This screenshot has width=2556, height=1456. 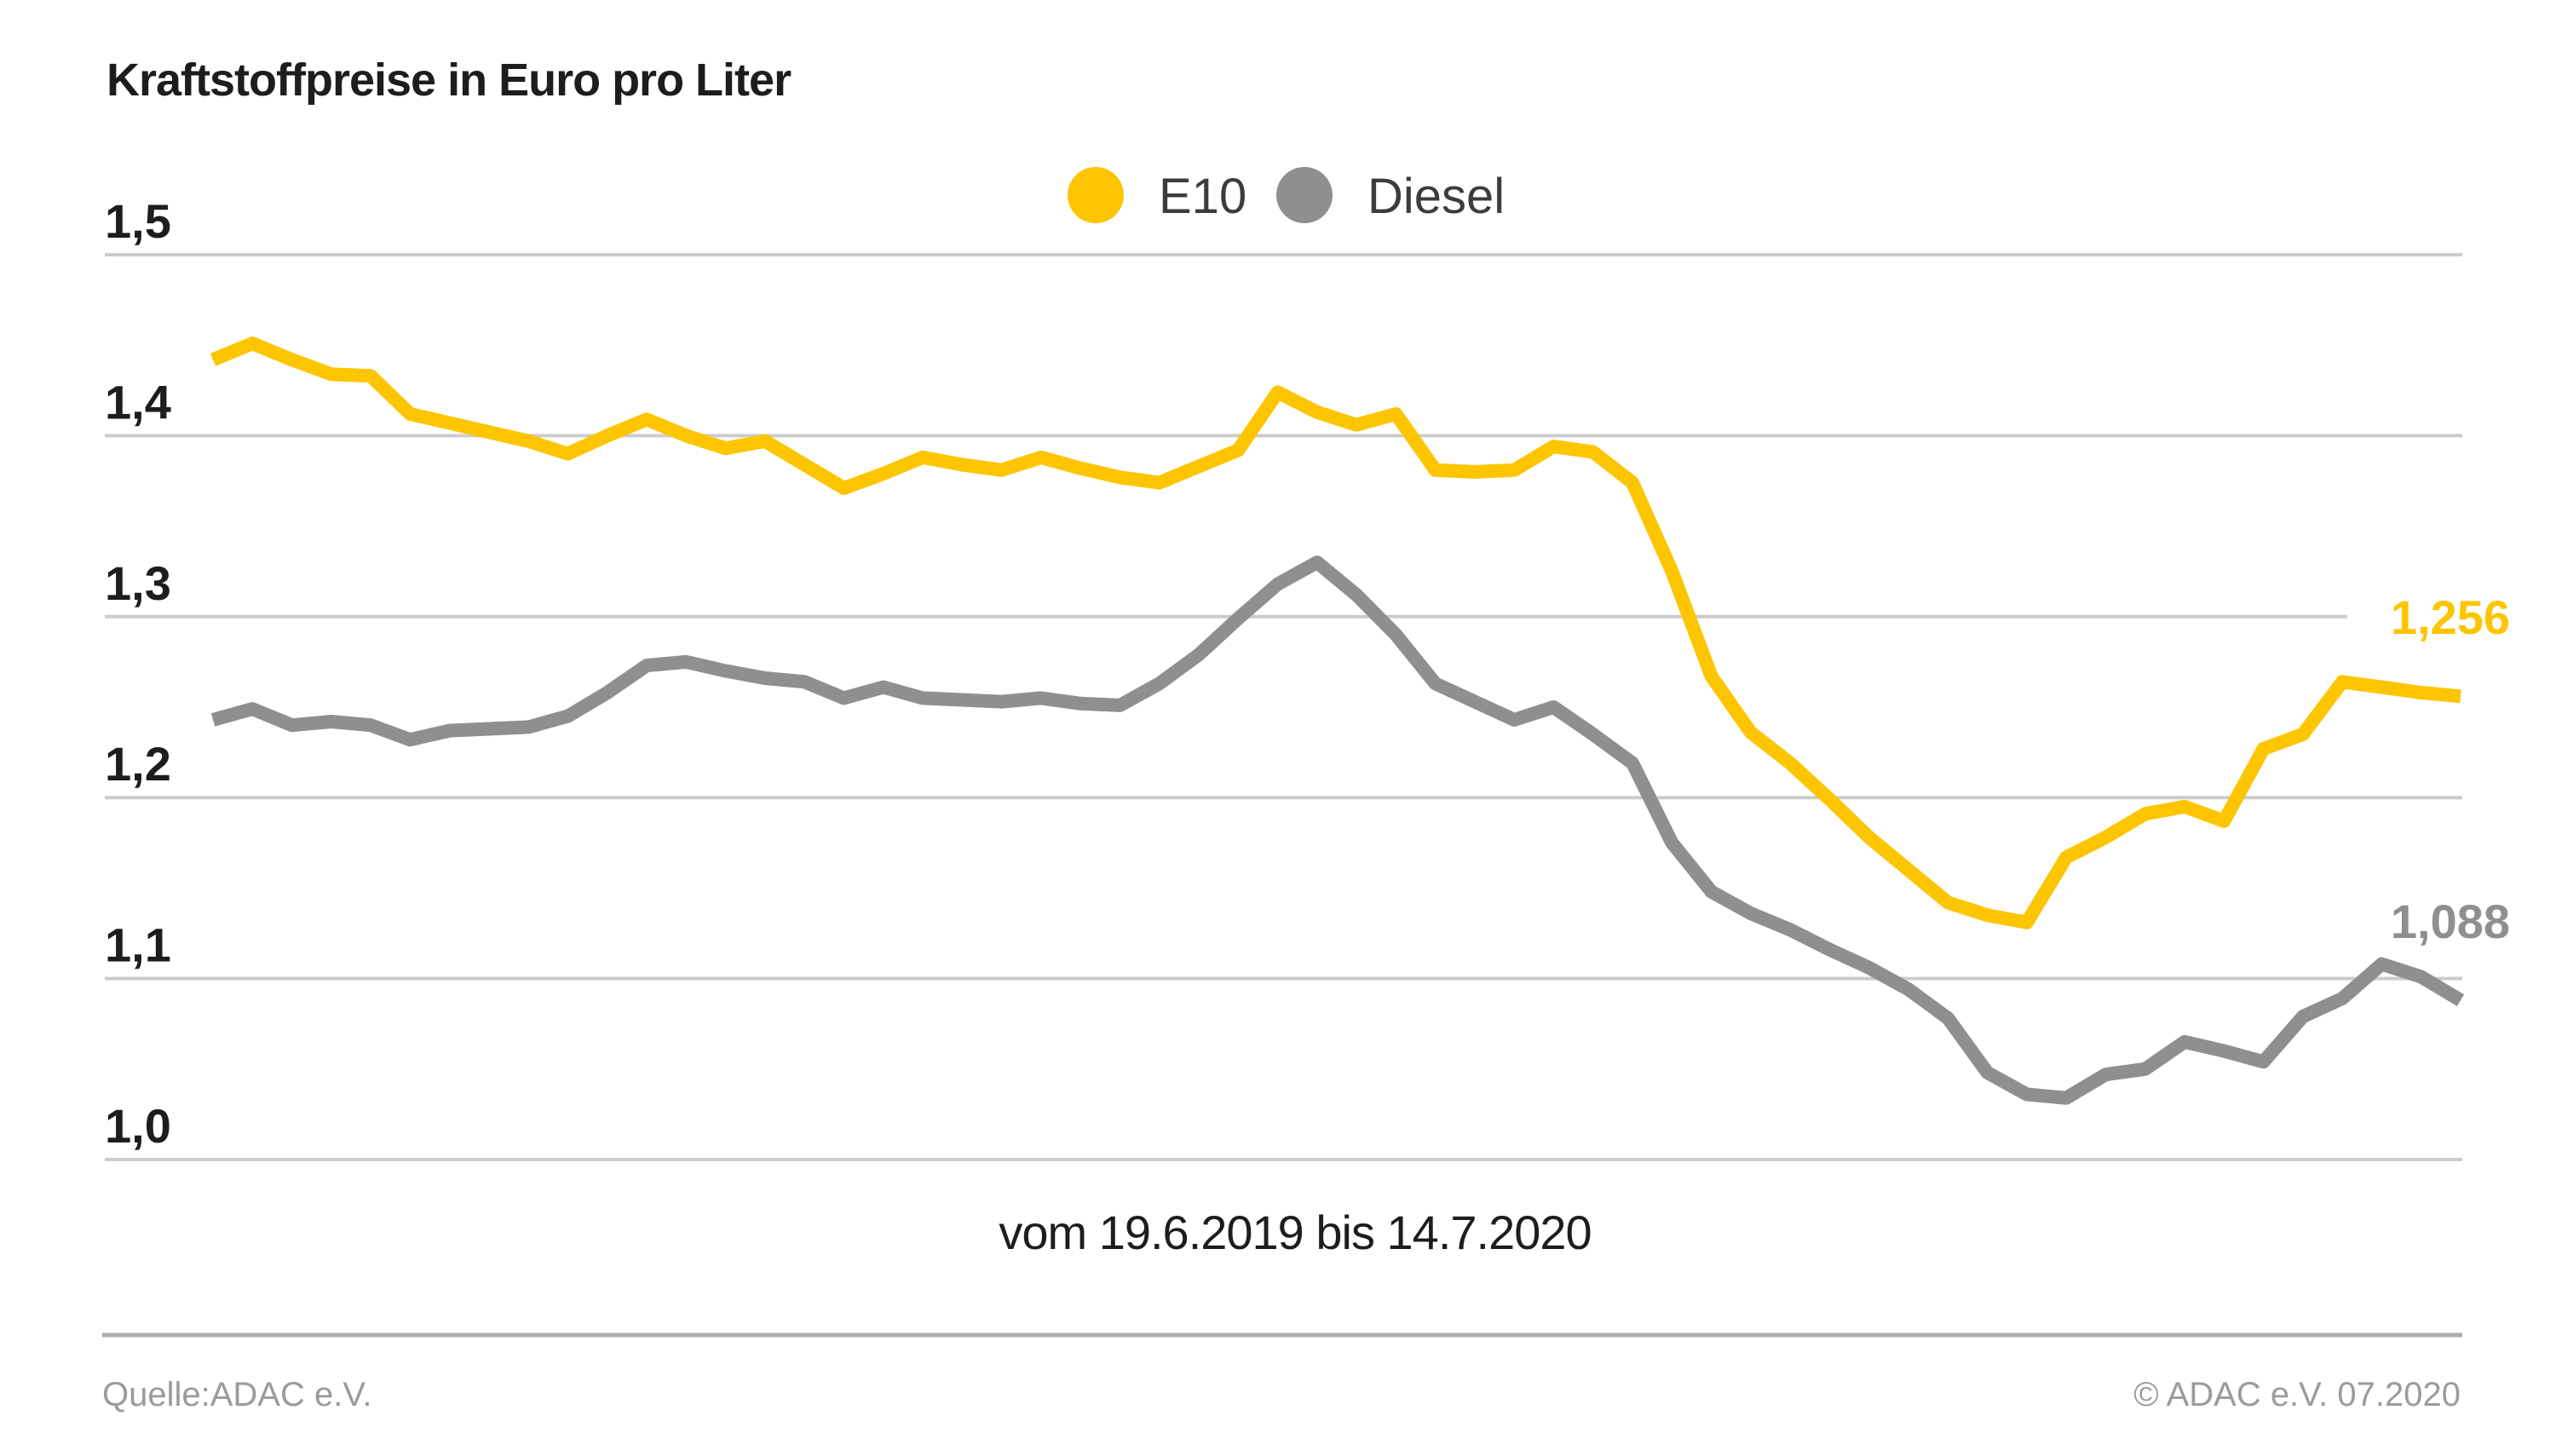 What do you see at coordinates (1295, 1233) in the screenshot?
I see `x-axis-caption: vom 19.6.2019 bis 14.7.2020` at bounding box center [1295, 1233].